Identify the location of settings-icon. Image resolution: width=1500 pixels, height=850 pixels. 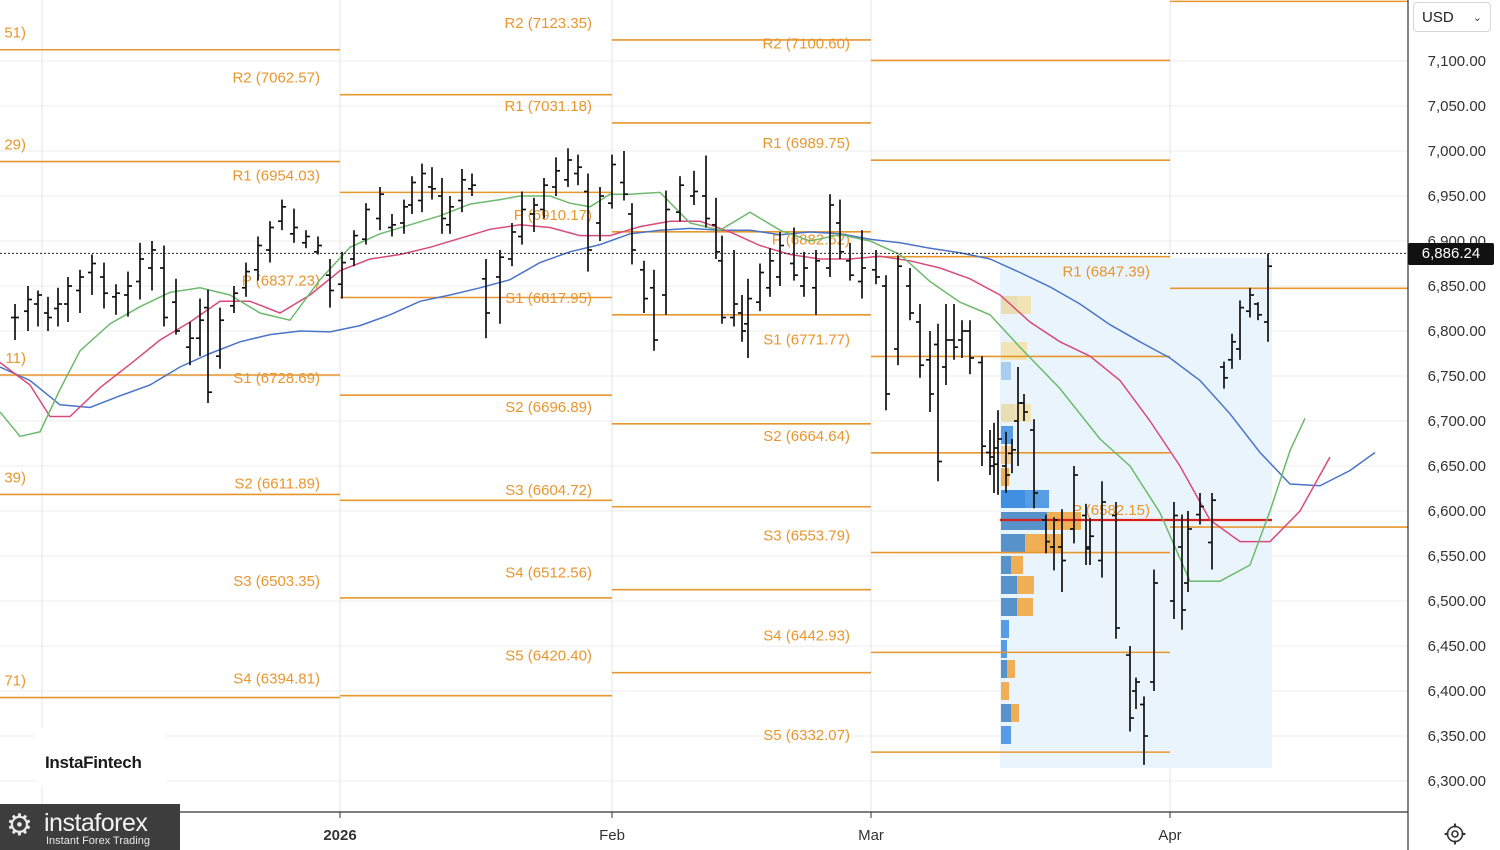
(1455, 834).